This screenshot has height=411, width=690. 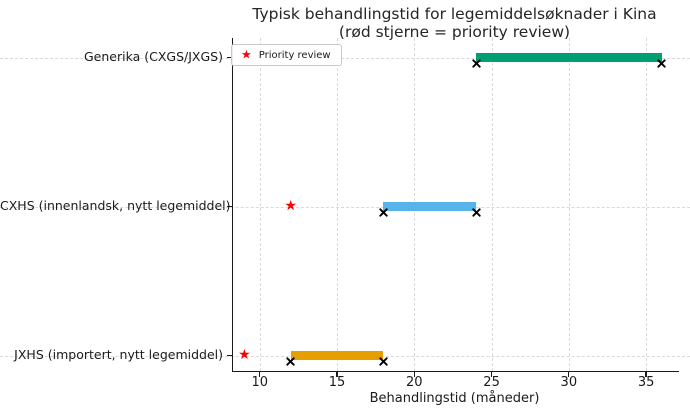 I want to click on x-tick-label: 20, so click(x=414, y=382).